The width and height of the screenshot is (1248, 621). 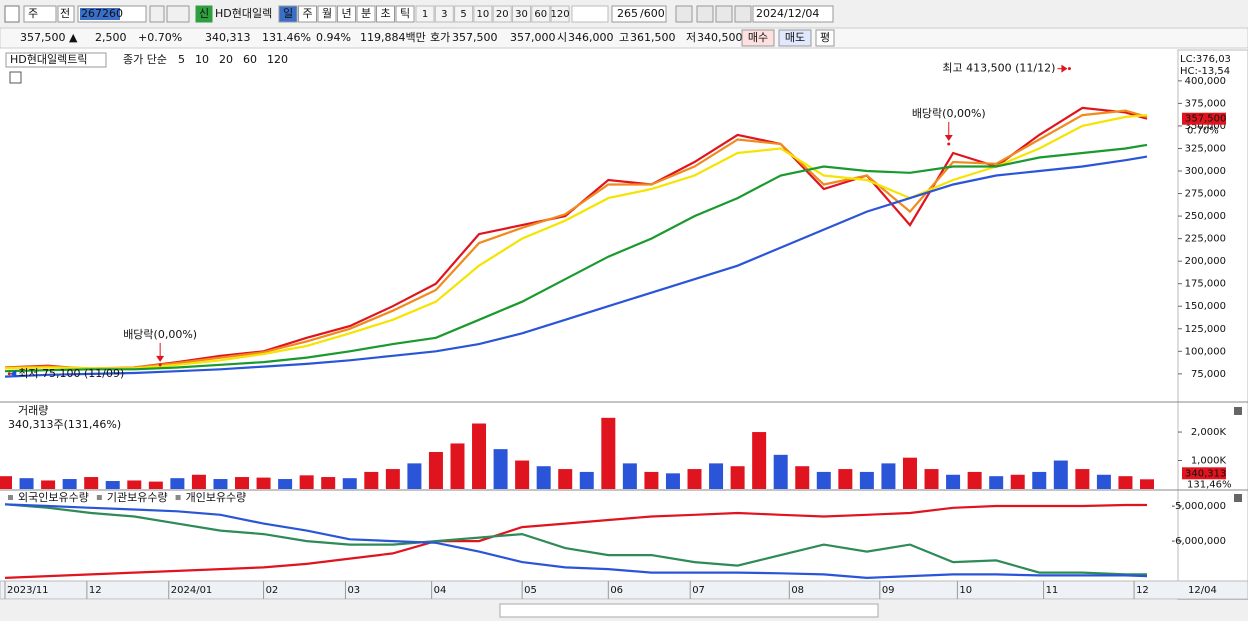 What do you see at coordinates (277, 59) in the screenshot?
I see `legend-entry: 120` at bounding box center [277, 59].